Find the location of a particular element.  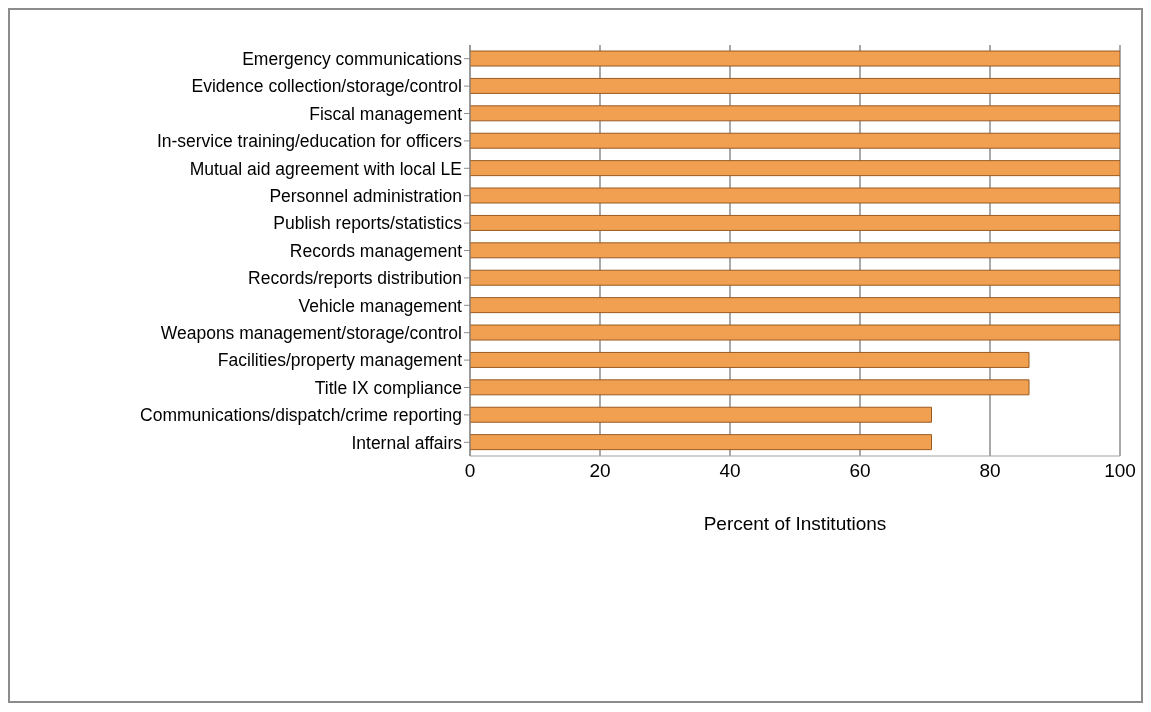

x-tick-label: 20 is located at coordinates (600, 471).